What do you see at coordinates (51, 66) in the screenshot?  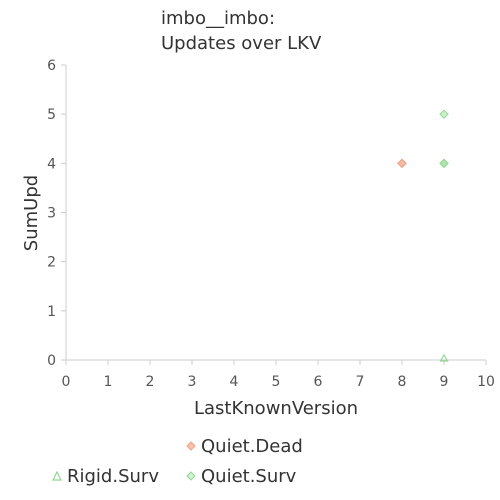 I see `y-tick-label: 6` at bounding box center [51, 66].